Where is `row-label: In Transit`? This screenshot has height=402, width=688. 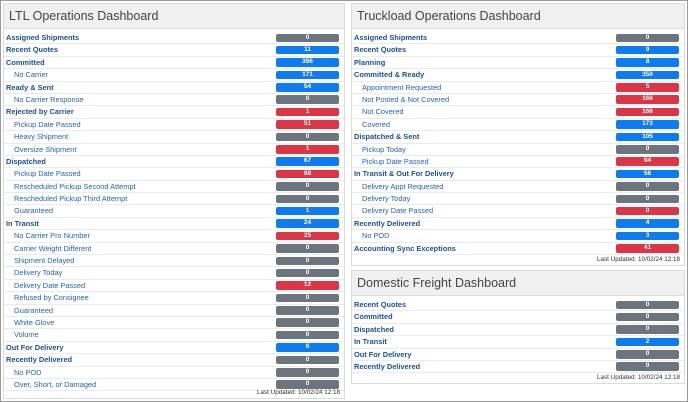 row-label: In Transit is located at coordinates (22, 223).